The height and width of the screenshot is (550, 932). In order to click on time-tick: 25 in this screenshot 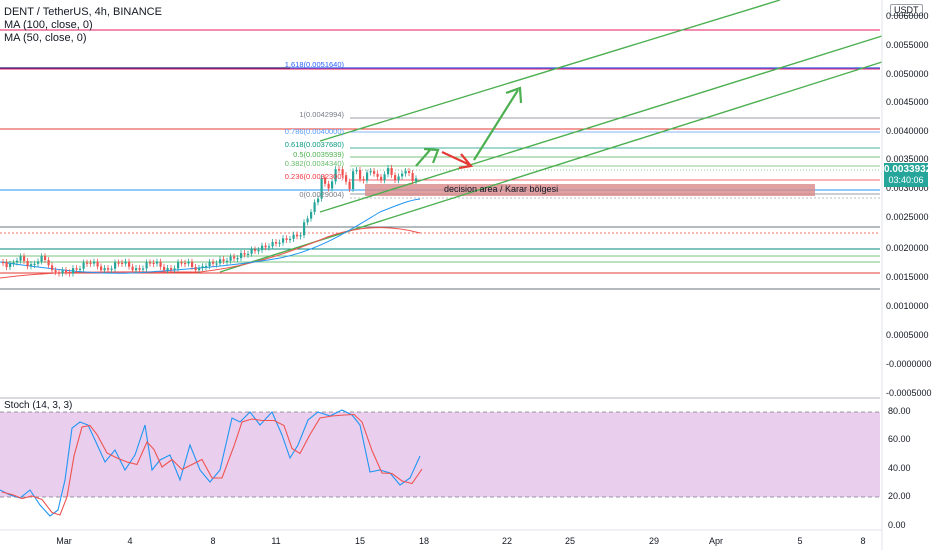, I will do `click(570, 541)`.